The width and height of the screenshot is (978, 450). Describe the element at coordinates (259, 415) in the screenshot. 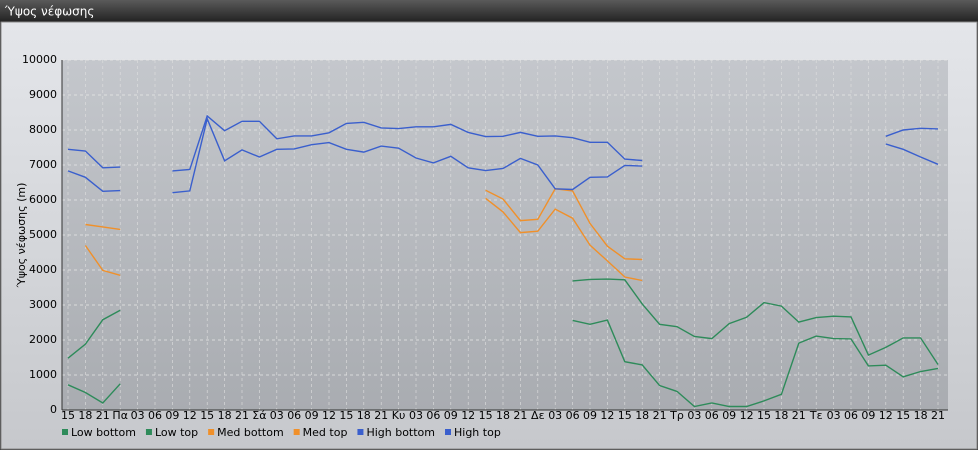

I see `x-tick-label: Σά` at that location.